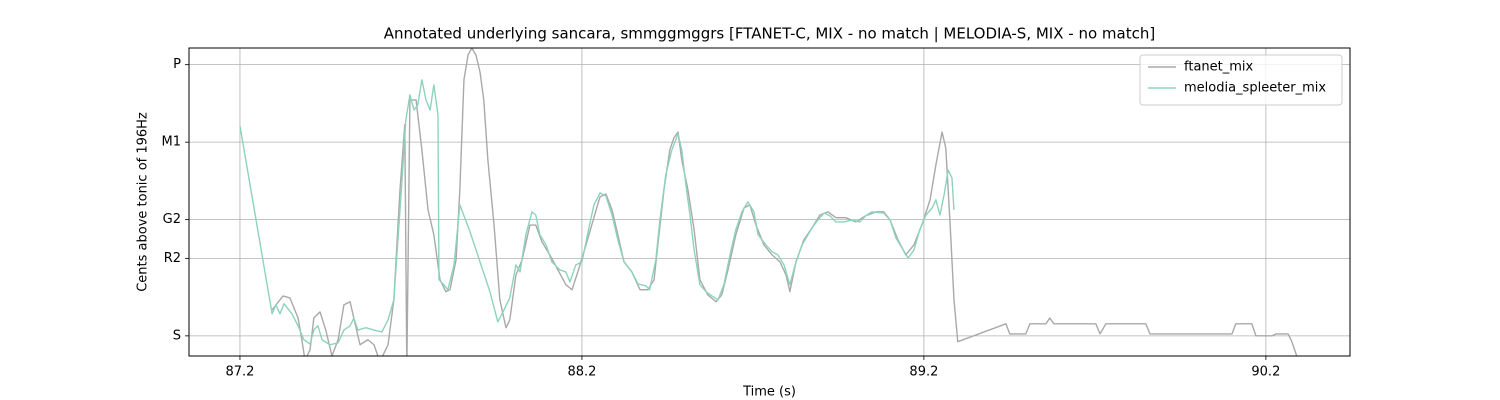 The height and width of the screenshot is (400, 1500). Describe the element at coordinates (172, 258) in the screenshot. I see `y-tick-label: R2` at that location.